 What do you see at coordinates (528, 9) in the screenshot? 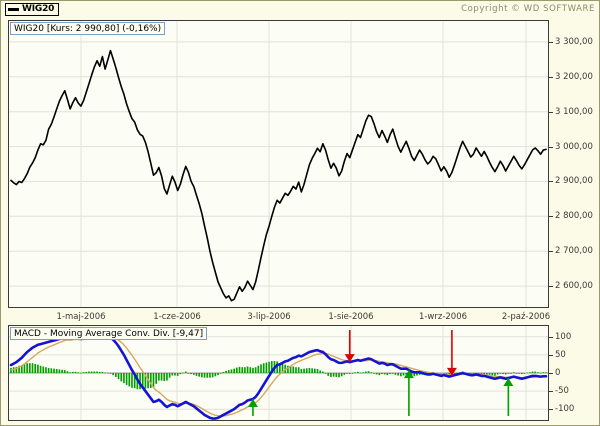
I see `copyright-notice: Copyright © WD SOFTWARE` at bounding box center [528, 9].